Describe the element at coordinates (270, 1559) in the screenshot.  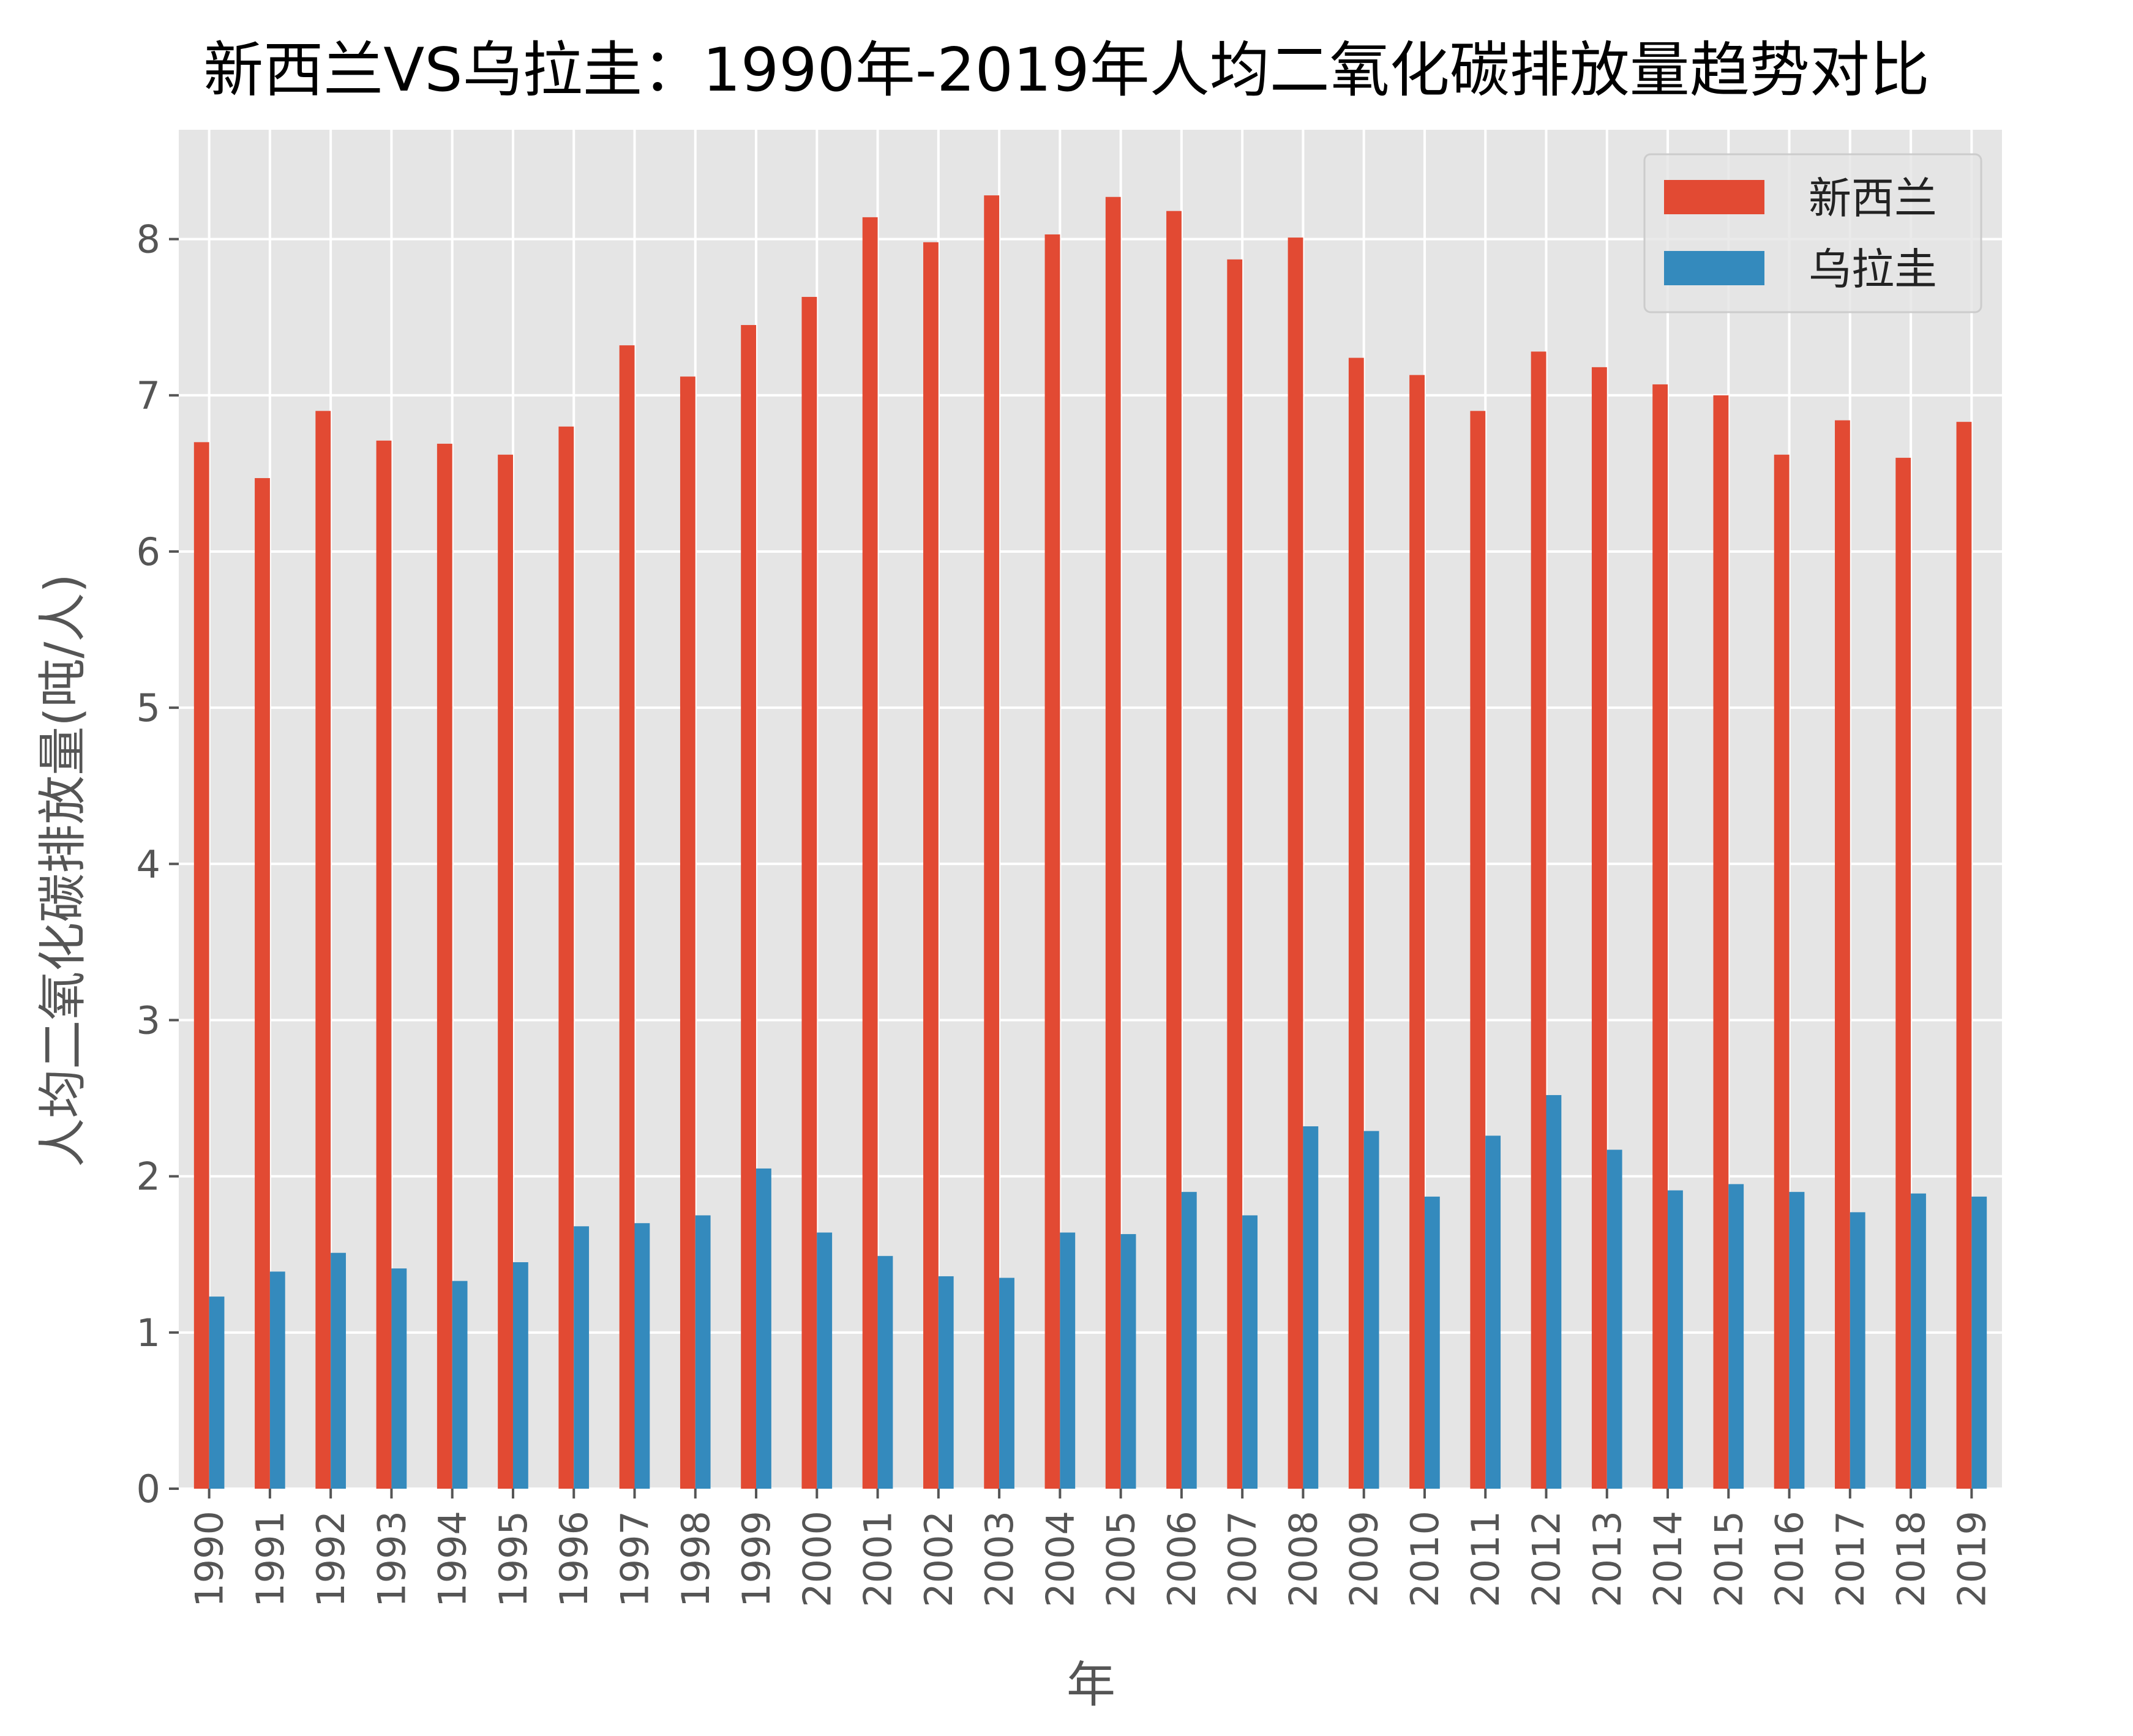
I see `x-tick-label: 1991` at that location.